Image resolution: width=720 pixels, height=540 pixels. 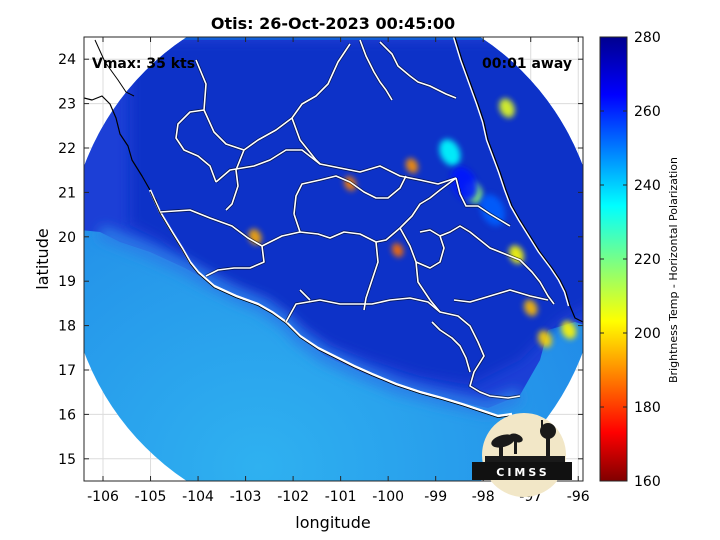 What do you see at coordinates (511, 172) in the screenshot?
I see `coastline-gulf-white` at bounding box center [511, 172].